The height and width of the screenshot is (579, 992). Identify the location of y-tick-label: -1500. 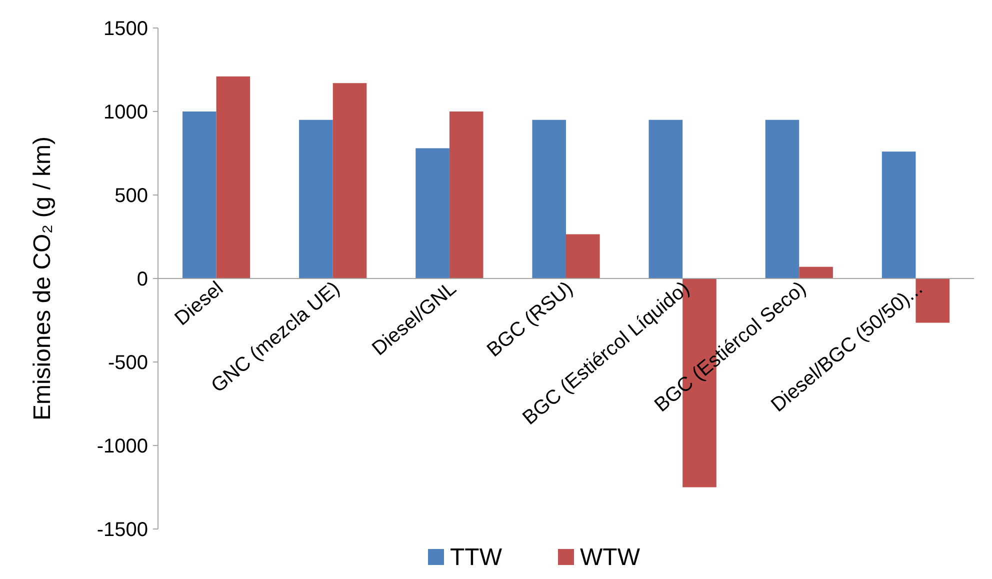
(122, 530).